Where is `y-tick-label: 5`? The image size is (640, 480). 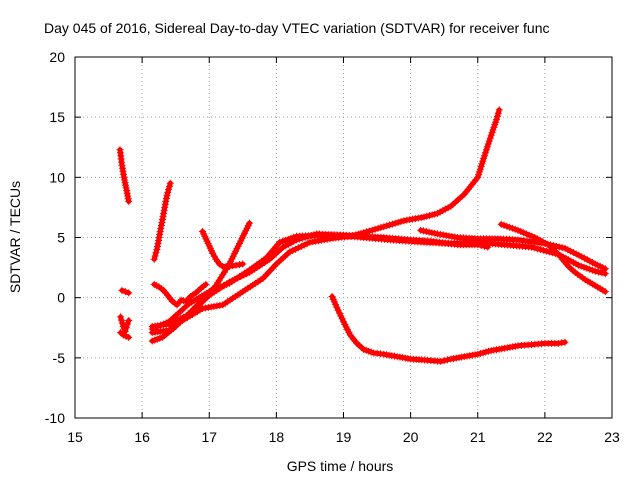 y-tick-label: 5 is located at coordinates (61, 238).